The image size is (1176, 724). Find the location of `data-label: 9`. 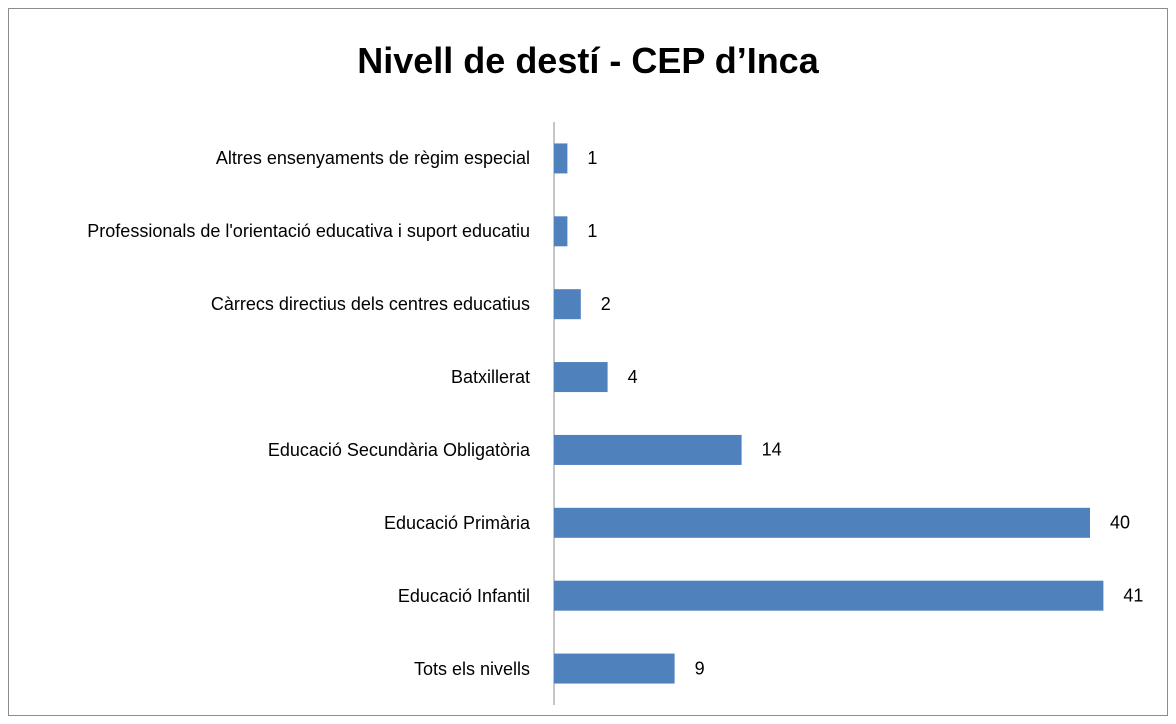

data-label: 9 is located at coordinates (700, 668).